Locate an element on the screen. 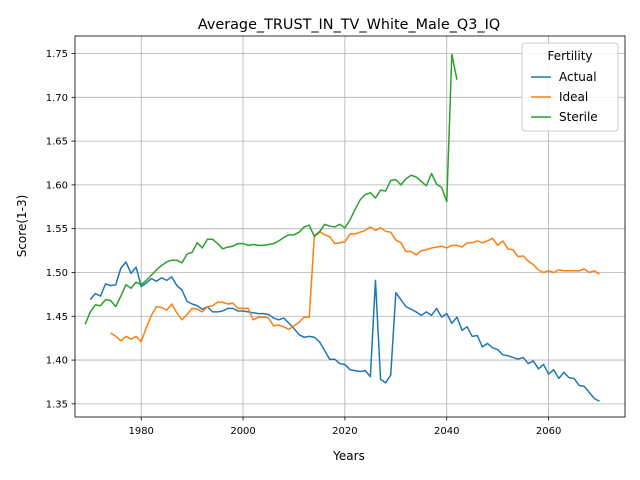 The image size is (640, 480). y-tick-label: 1.75 is located at coordinates (57, 54).